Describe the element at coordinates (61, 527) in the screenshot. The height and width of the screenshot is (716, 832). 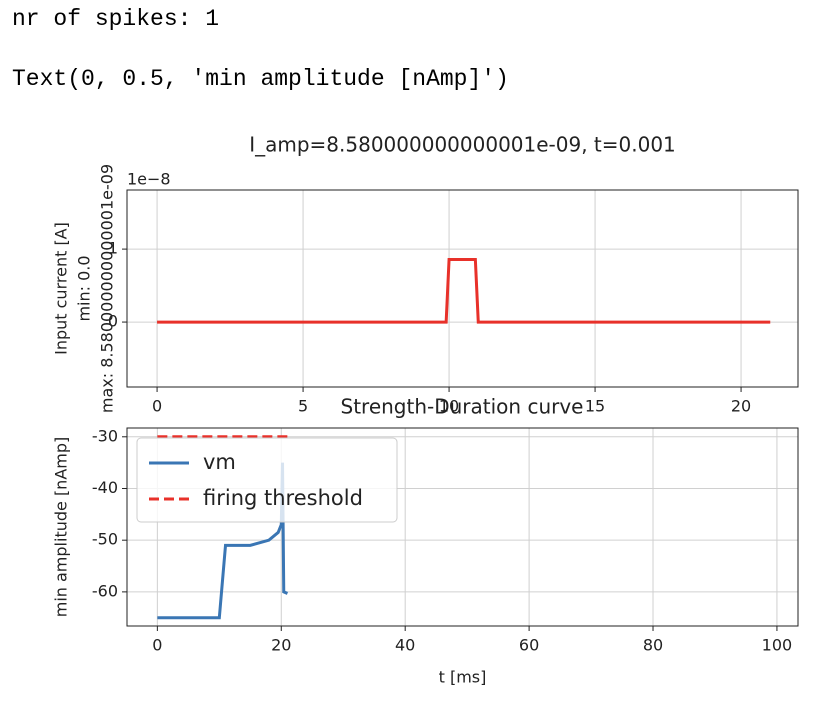
I see `y-axis-label: min amplitude [nAmp]` at that location.